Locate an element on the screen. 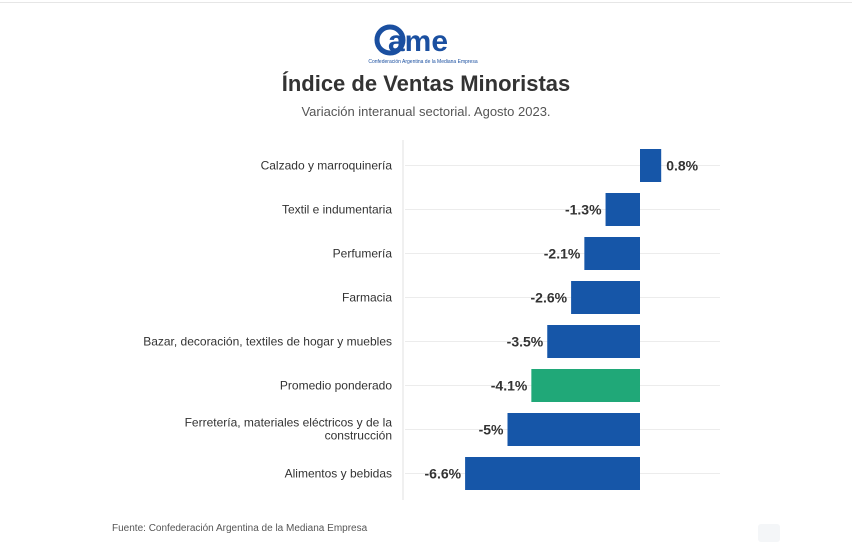 The width and height of the screenshot is (852, 544). logo-wordmark: ame is located at coordinates (418, 41).